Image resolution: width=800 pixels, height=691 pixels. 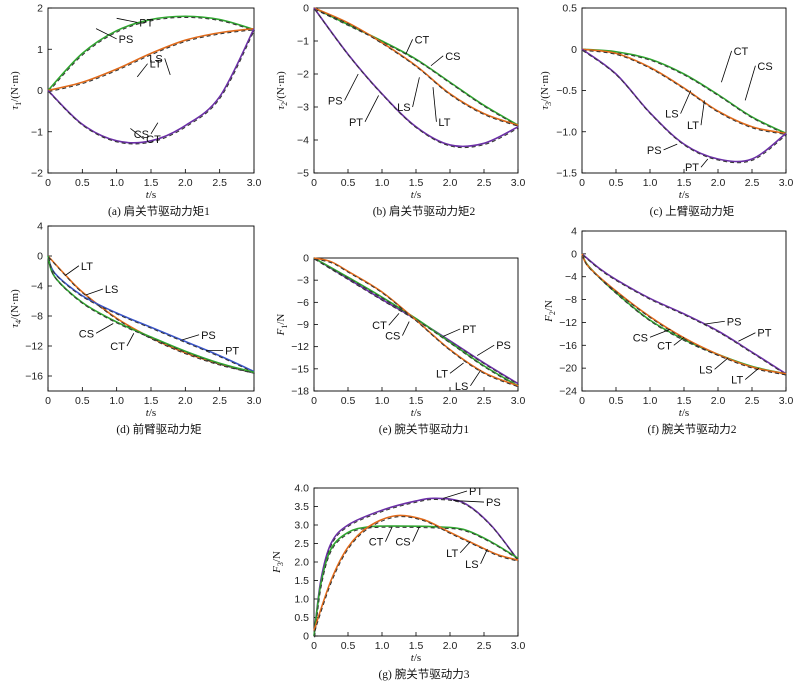 What do you see at coordinates (301, 526) in the screenshot?
I see `y-tick-label: 3.0` at bounding box center [301, 526].